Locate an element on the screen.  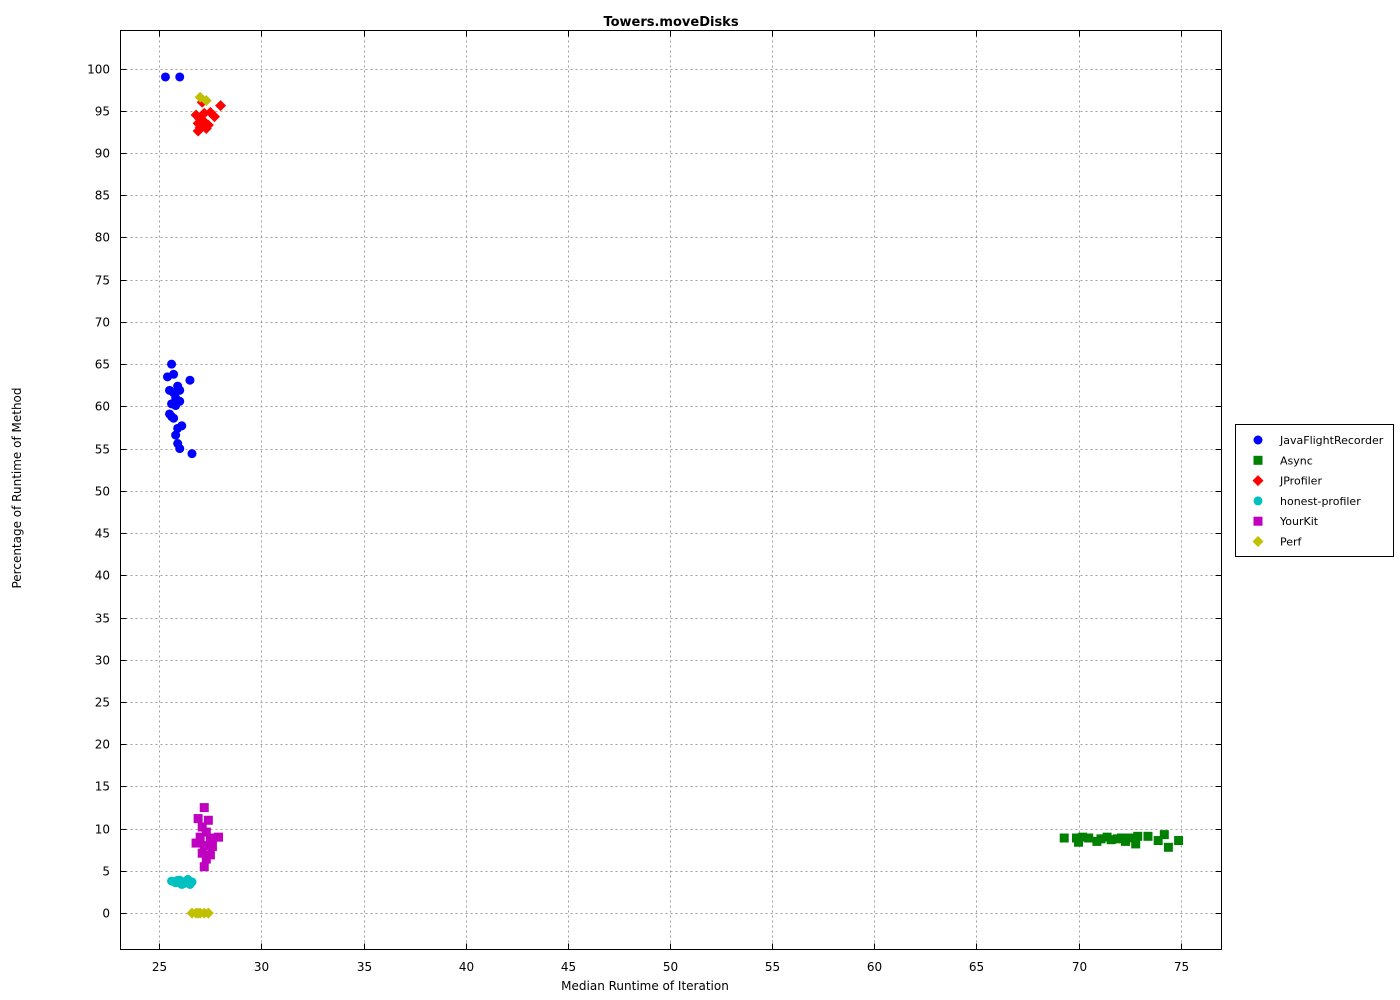
x-tick-label: 30 is located at coordinates (261, 967).